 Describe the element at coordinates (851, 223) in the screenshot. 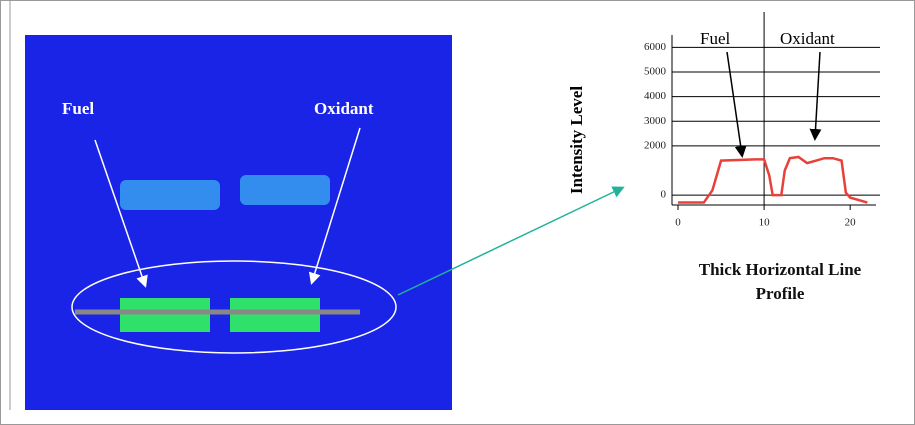

I see `x-tick-label: 20` at that location.